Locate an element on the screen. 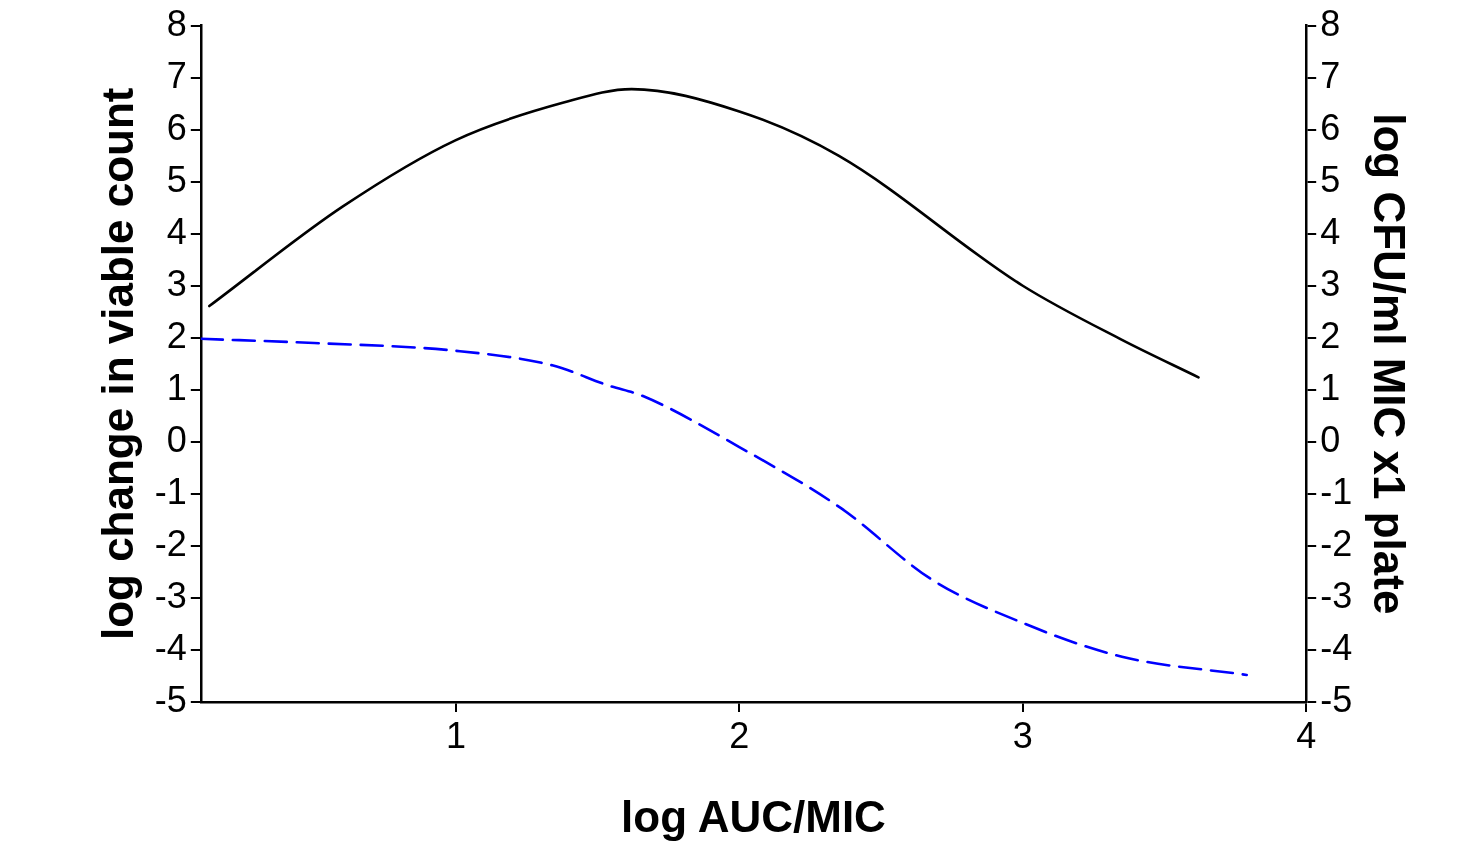  y2-tick-label: -4 is located at coordinates (1336, 647).